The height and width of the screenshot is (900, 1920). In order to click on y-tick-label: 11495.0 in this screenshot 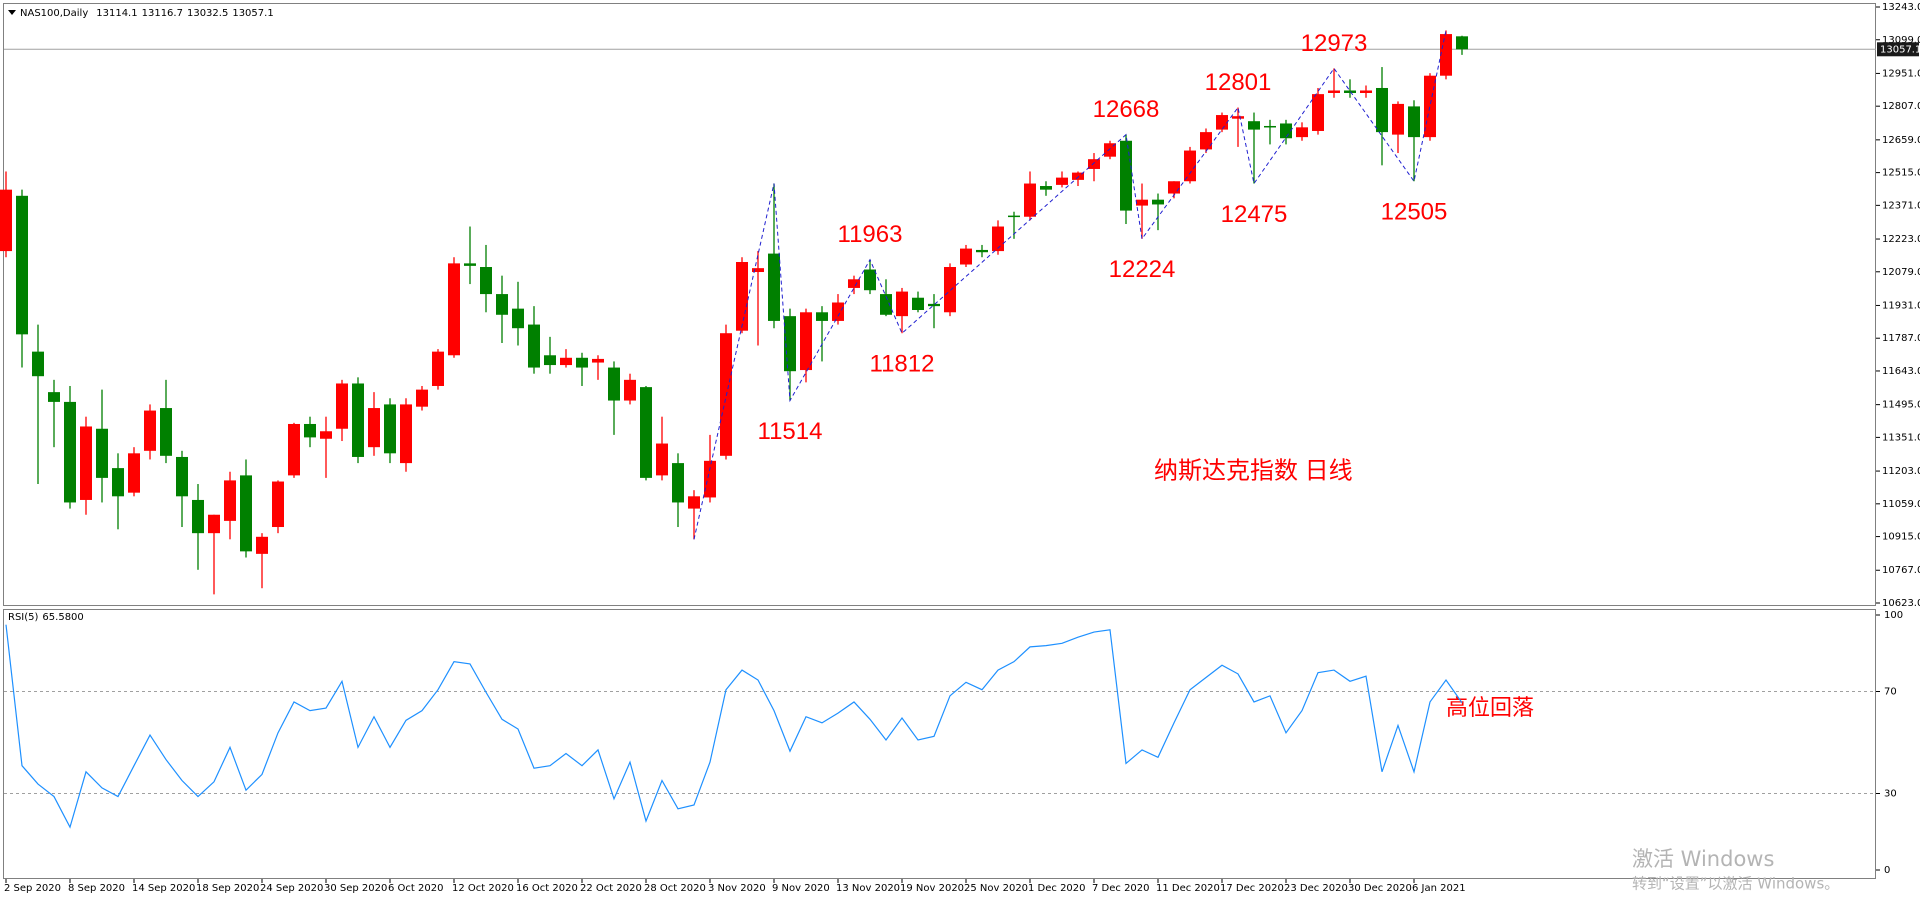, I will do `click(1901, 405)`.